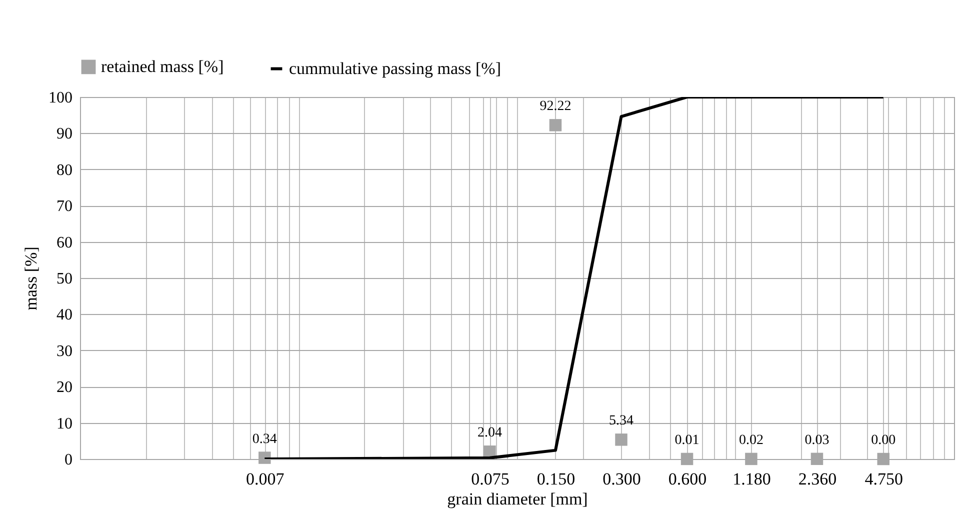 This screenshot has width=959, height=521. I want to click on x-tick-label: 0.150, so click(556, 479).